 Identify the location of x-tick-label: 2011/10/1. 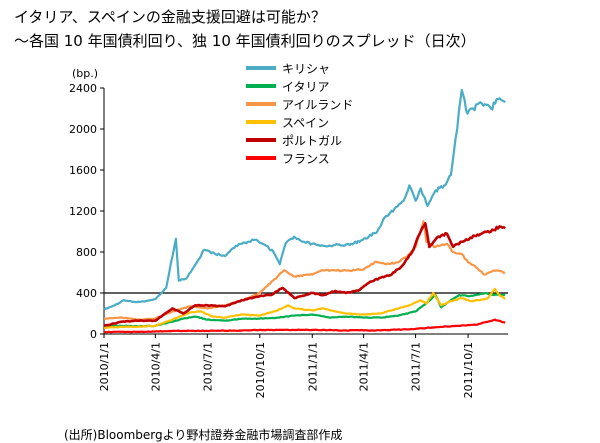
(468, 370).